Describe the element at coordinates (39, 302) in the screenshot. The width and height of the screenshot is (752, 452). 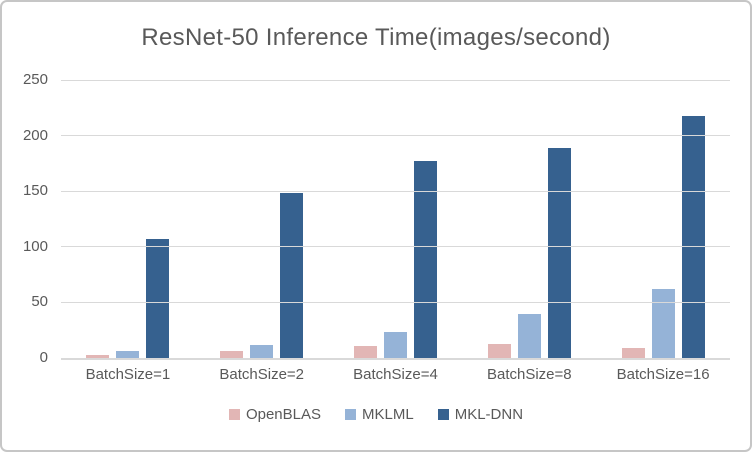
I see `y-tick-label-50: 50` at that location.